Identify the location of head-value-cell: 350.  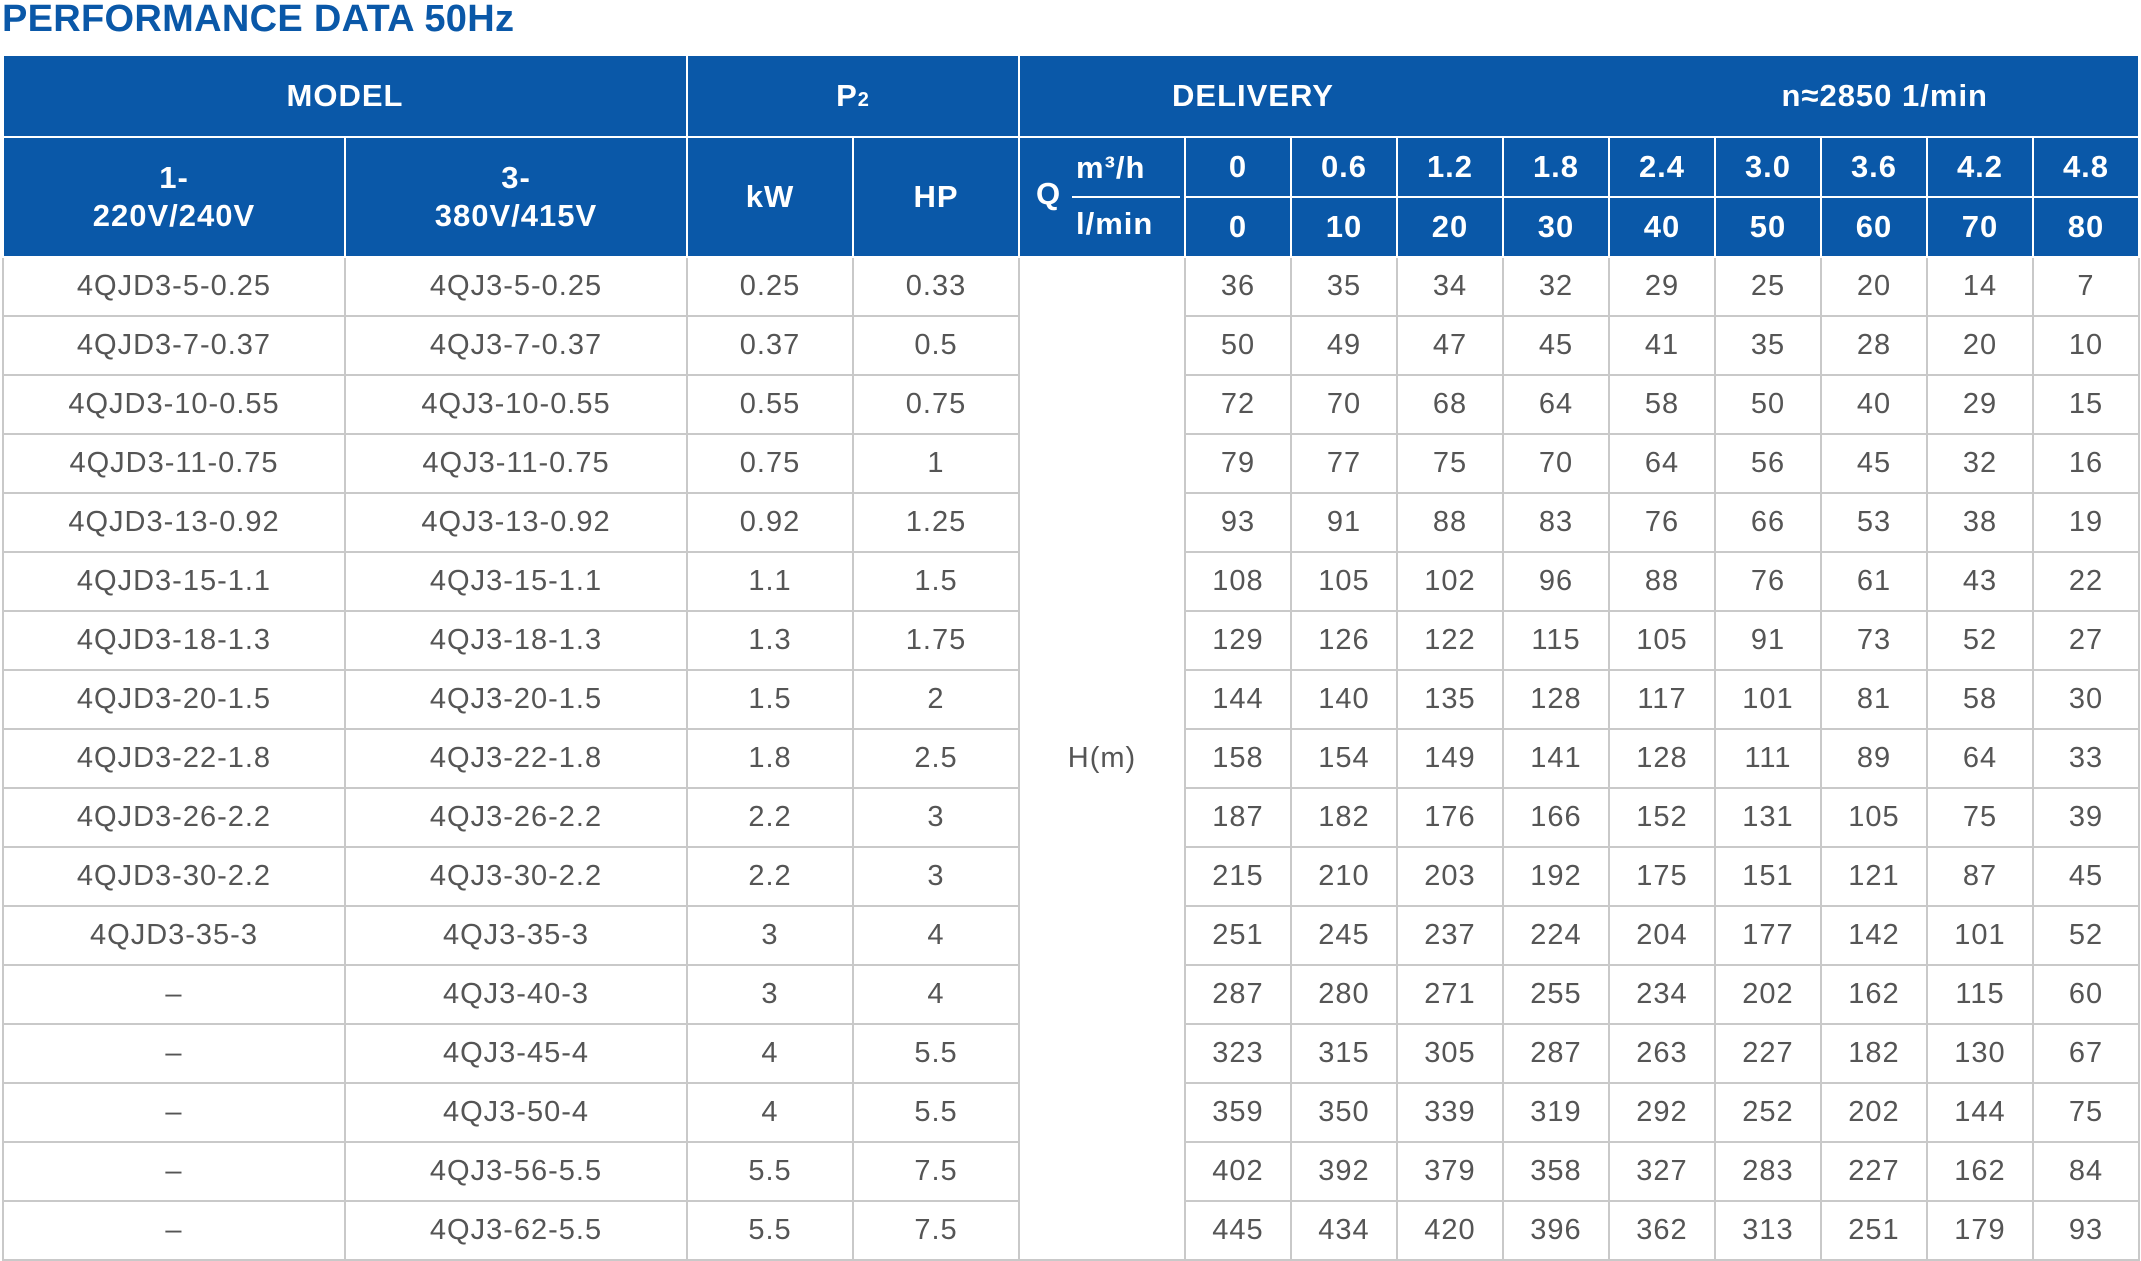
(1344, 1112).